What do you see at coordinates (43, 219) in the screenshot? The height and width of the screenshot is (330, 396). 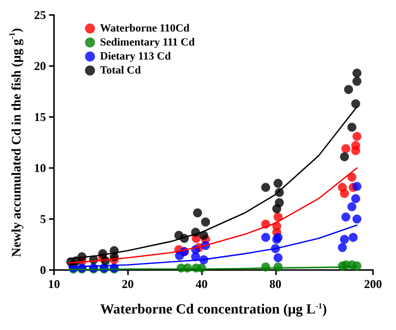 I see `y-tick-label: 5` at bounding box center [43, 219].